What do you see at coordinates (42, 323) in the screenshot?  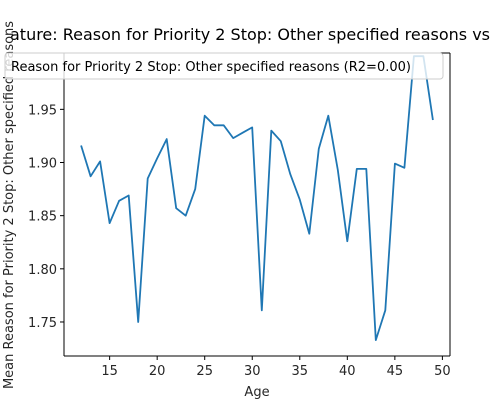 I see `y-tick-label: 1.75` at bounding box center [42, 323].